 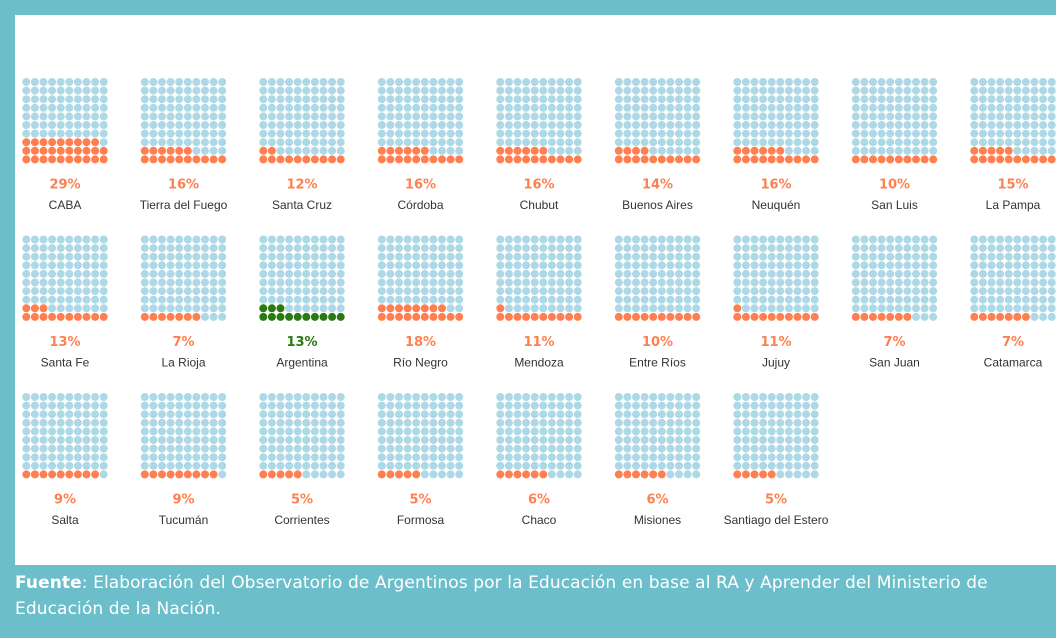 I want to click on waffle-background, so click(x=183, y=116).